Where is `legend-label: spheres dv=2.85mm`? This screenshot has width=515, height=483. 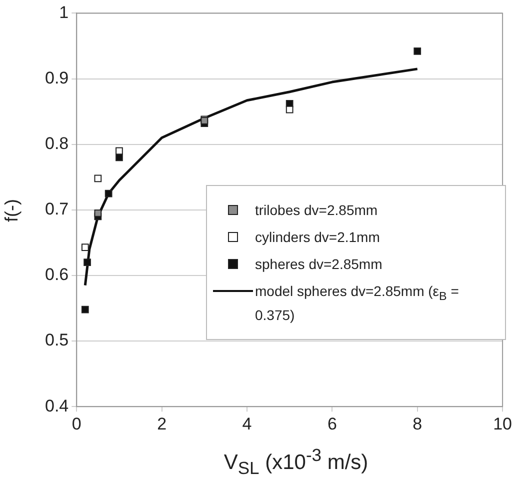
legend-label: spheres dv=2.85mm is located at coordinates (318, 264).